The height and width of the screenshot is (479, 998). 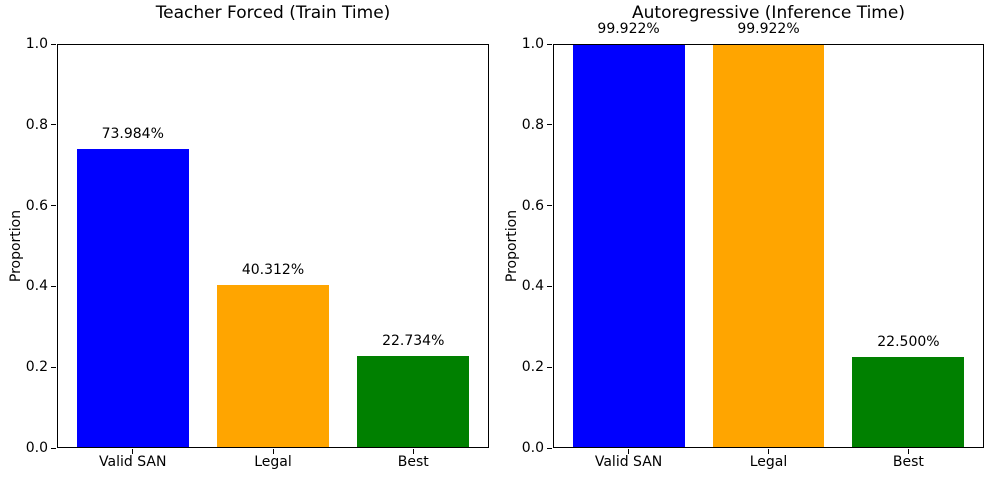 What do you see at coordinates (132, 134) in the screenshot?
I see `bar-value-label: 73.984%` at bounding box center [132, 134].